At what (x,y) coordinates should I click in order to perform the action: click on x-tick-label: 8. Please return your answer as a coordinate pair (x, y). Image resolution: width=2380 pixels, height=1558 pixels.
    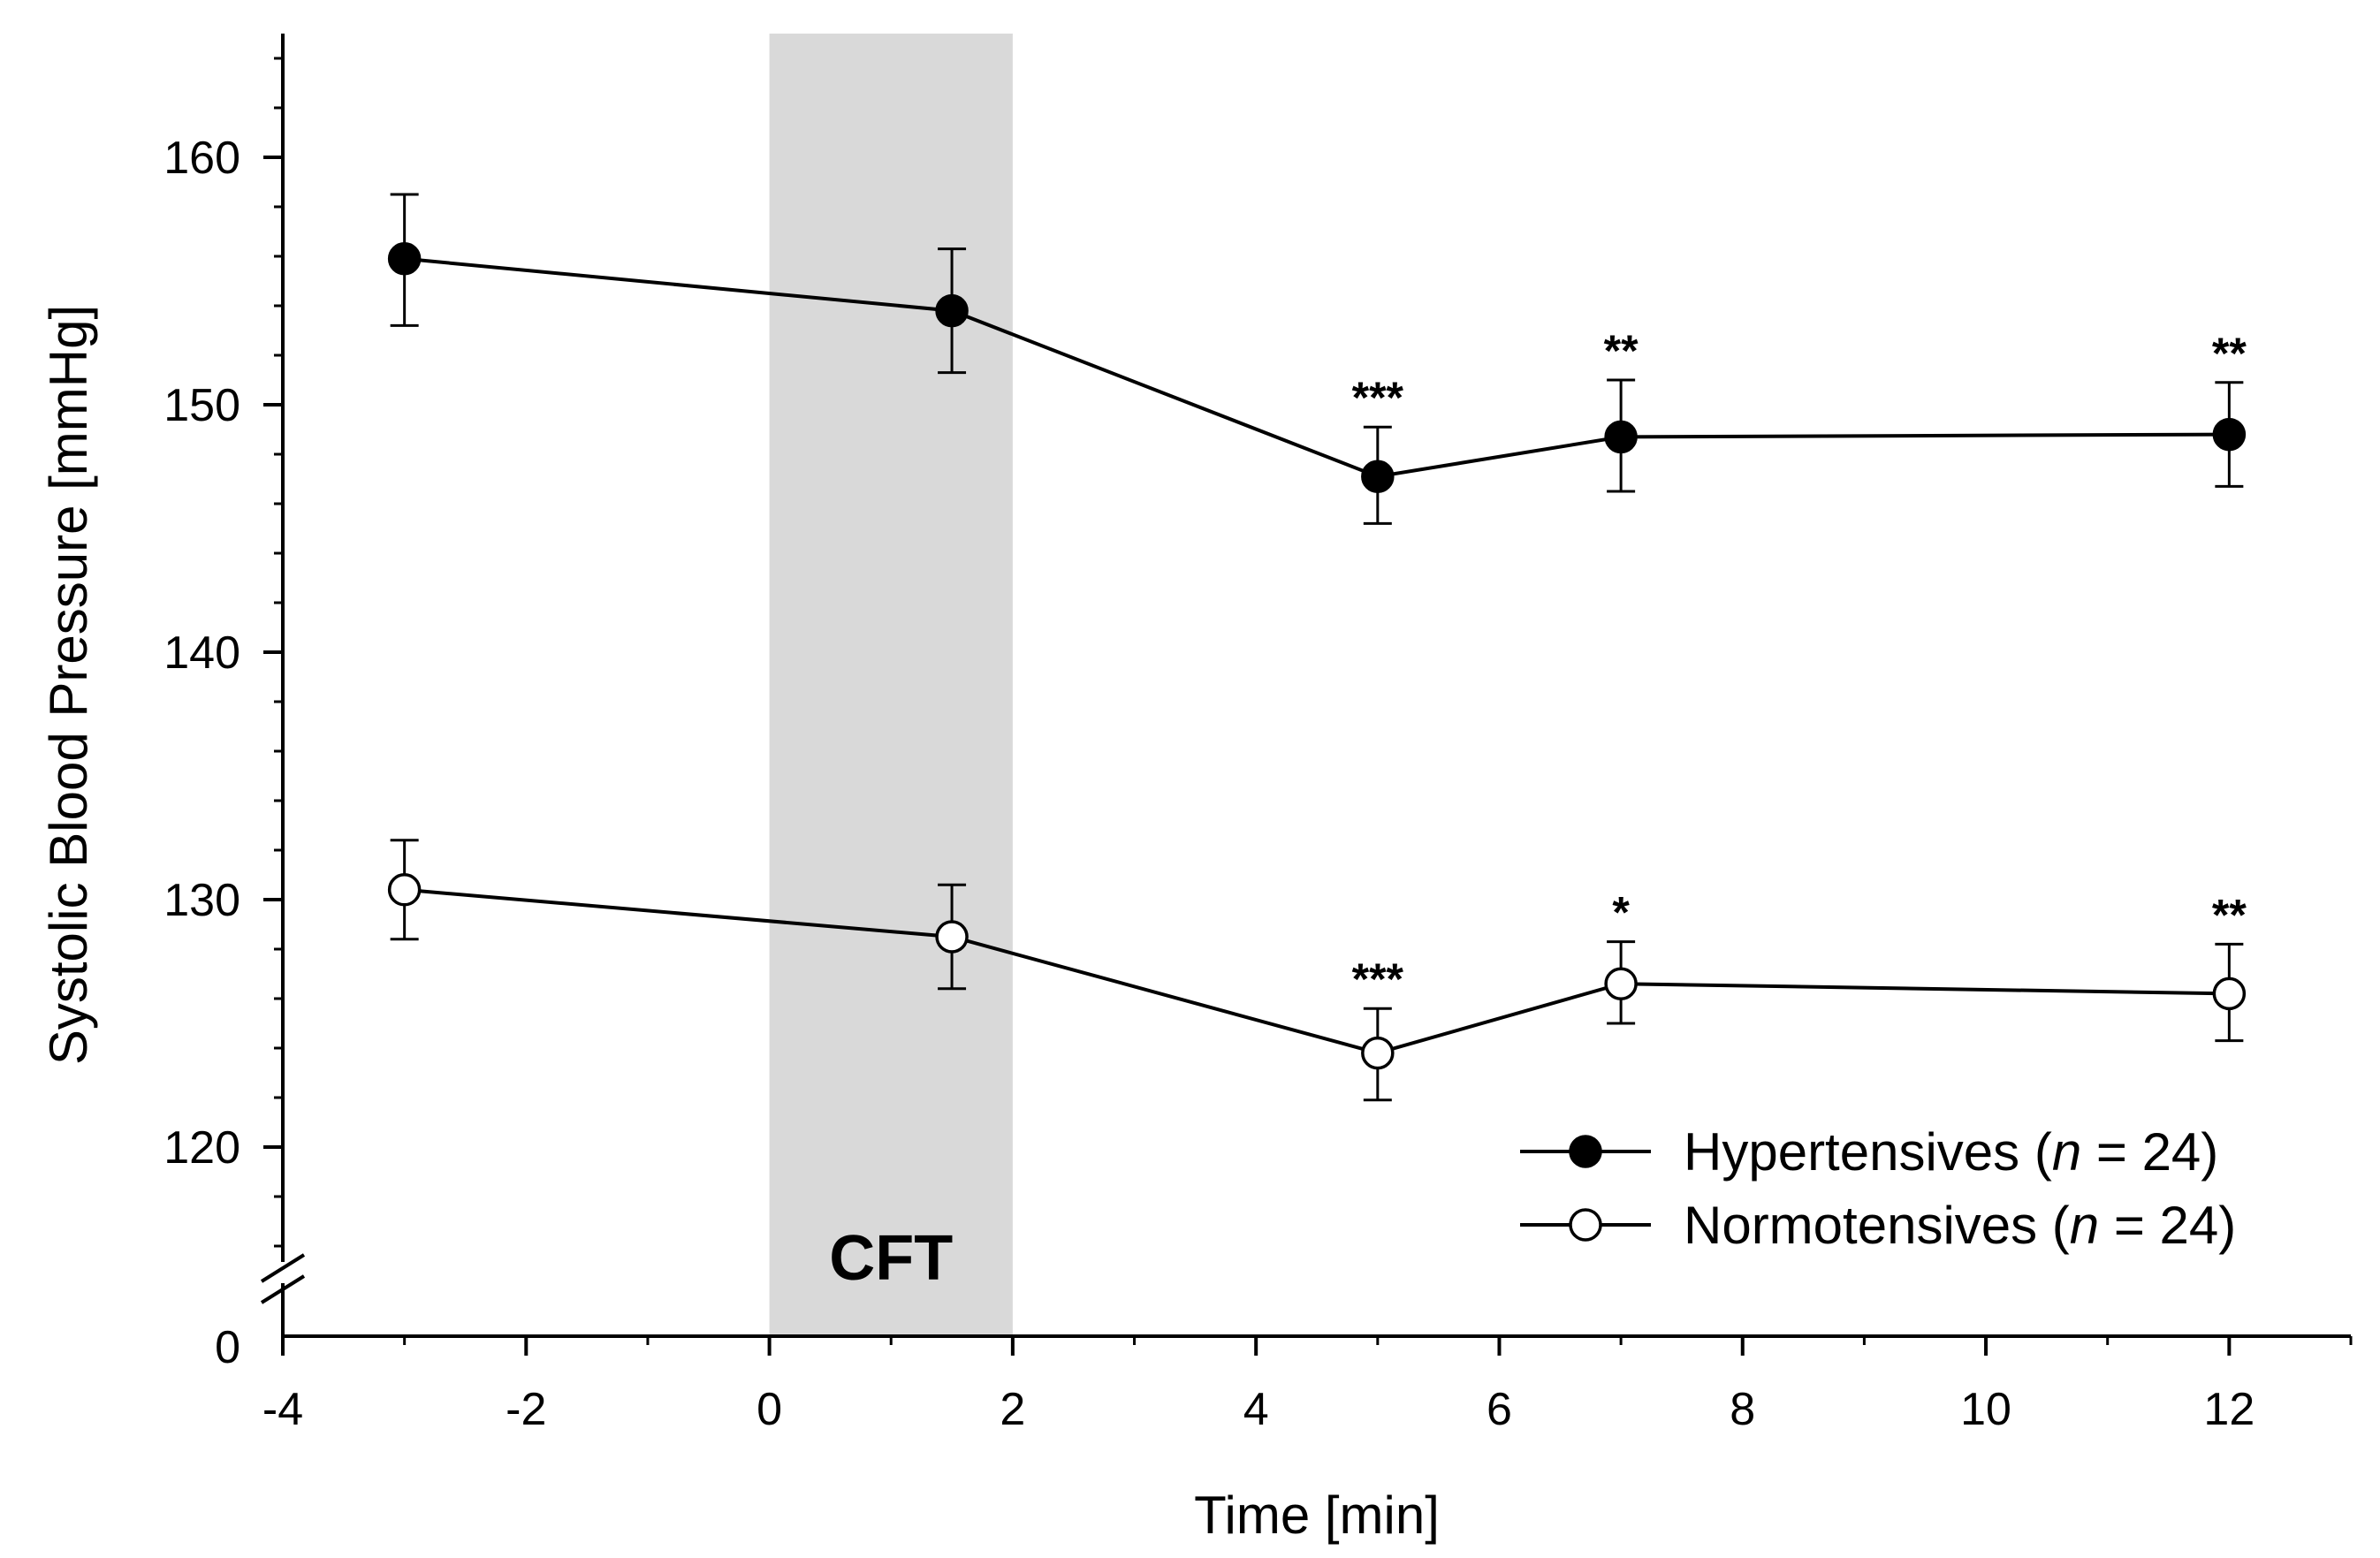
    Looking at the image, I should click on (1742, 1409).